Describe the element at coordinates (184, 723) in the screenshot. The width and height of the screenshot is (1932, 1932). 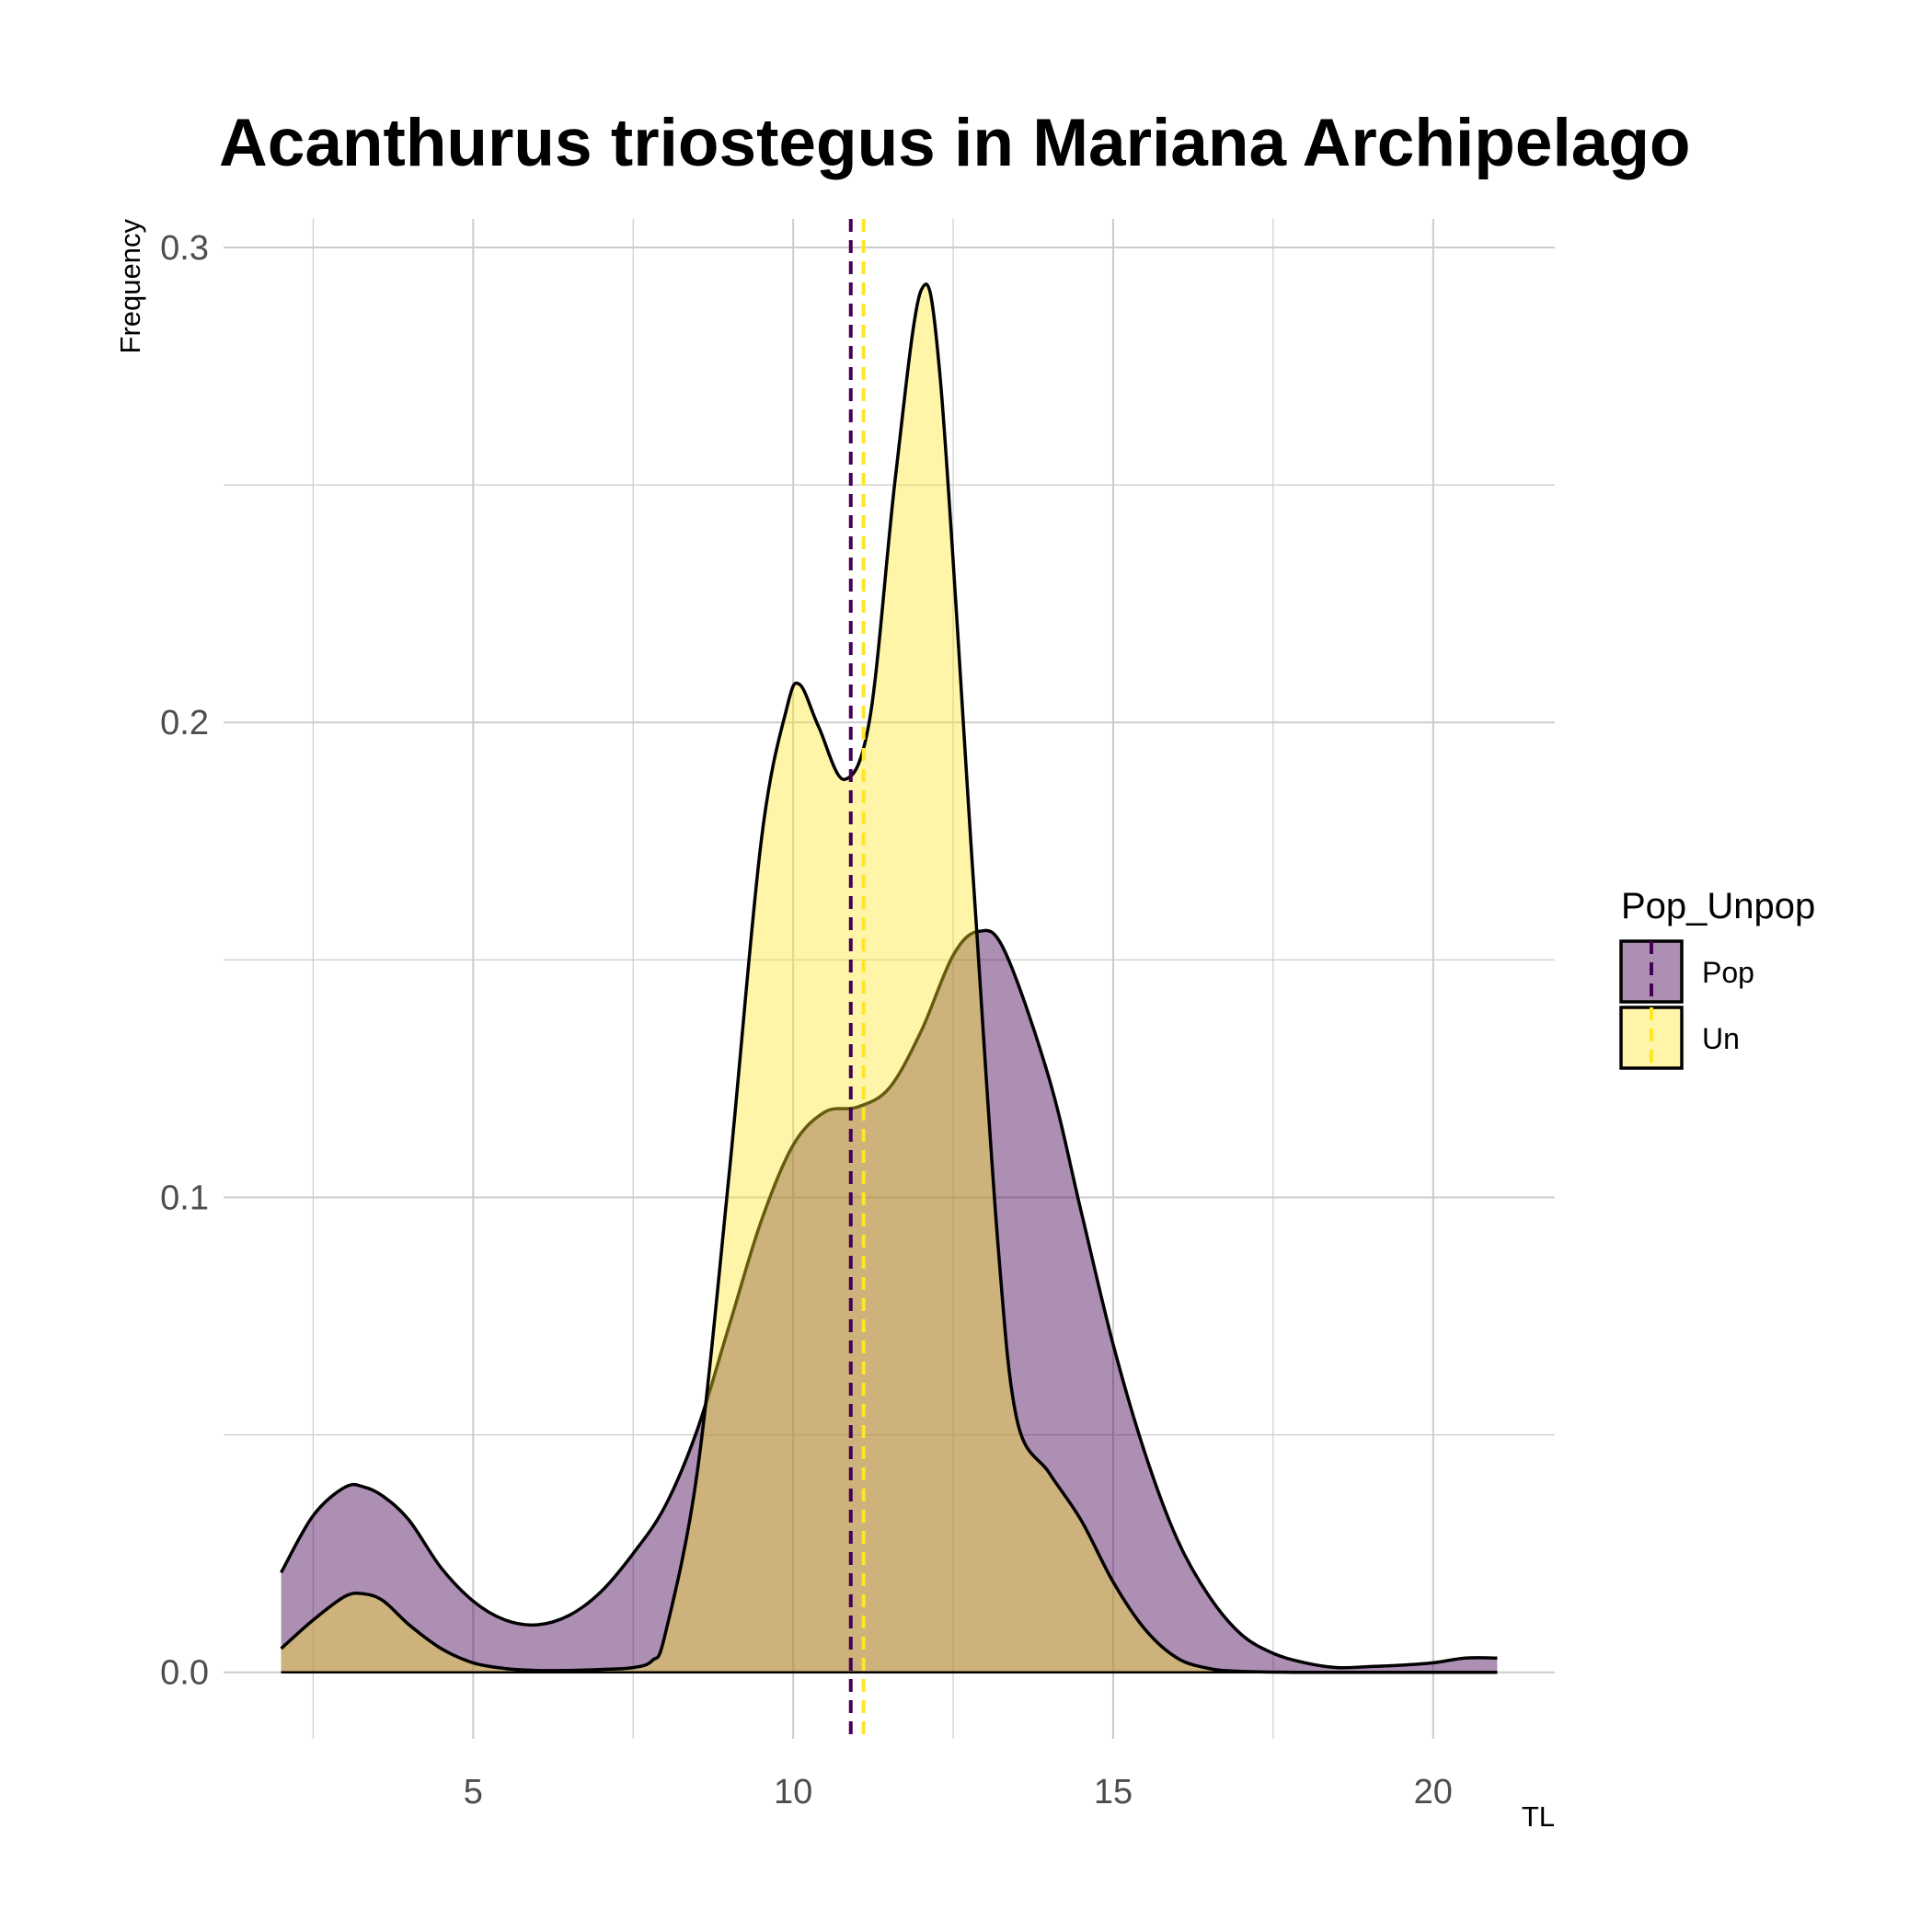
I see `y-tick-label: 0.2` at that location.